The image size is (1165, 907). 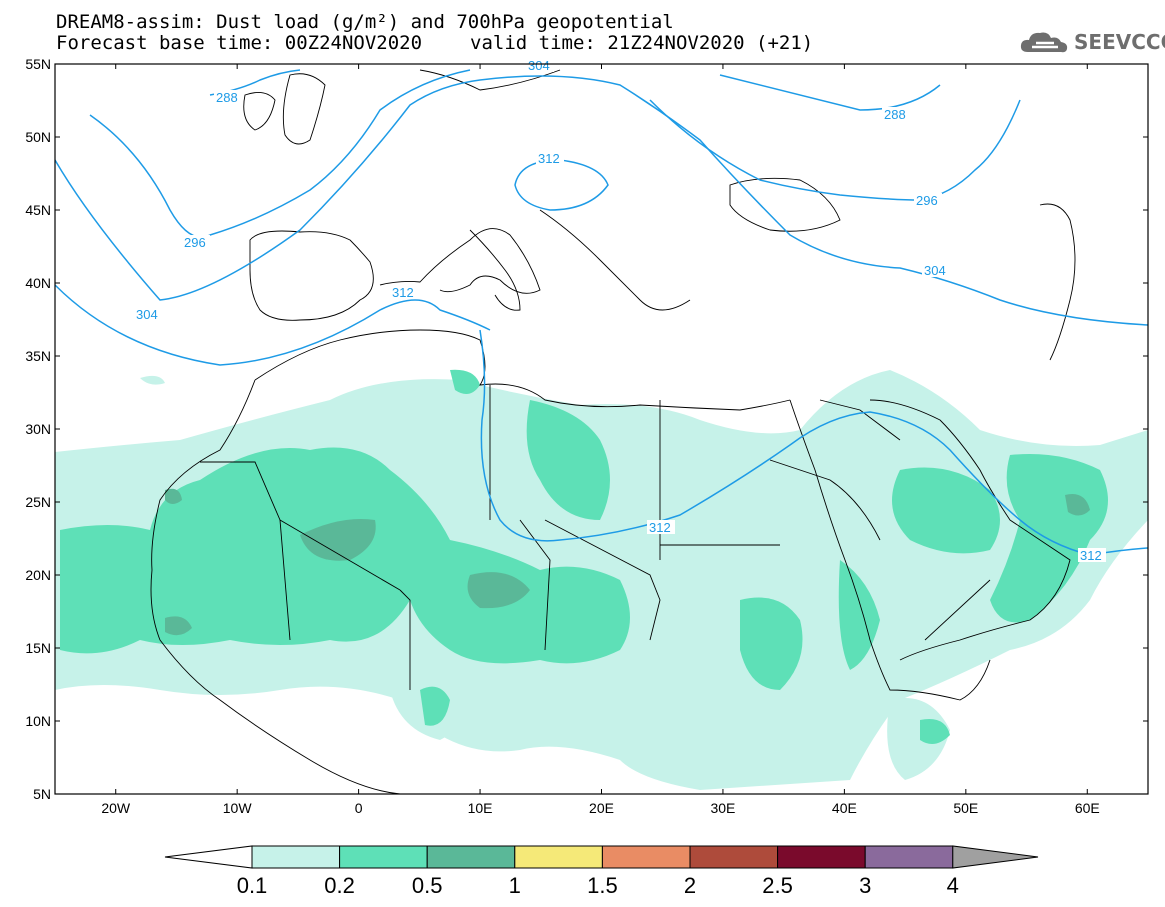 What do you see at coordinates (995, 857) in the screenshot?
I see `colorbar-over-arrow` at bounding box center [995, 857].